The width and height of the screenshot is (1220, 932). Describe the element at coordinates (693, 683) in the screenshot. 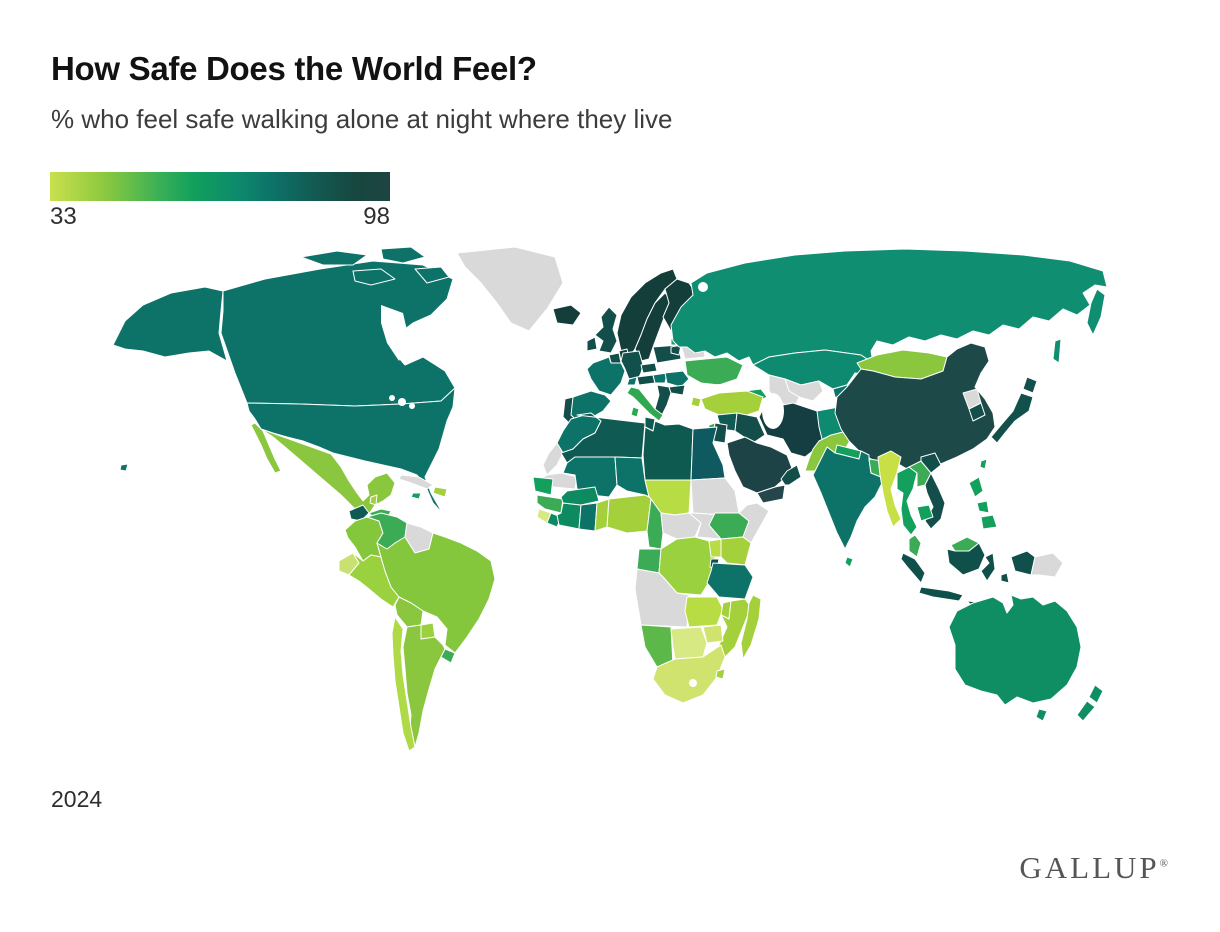

I see `lesotho-cutout` at that location.